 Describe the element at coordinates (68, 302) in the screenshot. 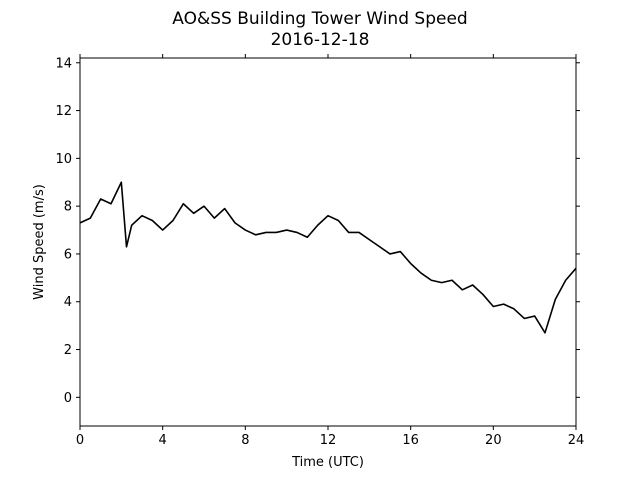

I see `y-tick-label: 4` at that location.